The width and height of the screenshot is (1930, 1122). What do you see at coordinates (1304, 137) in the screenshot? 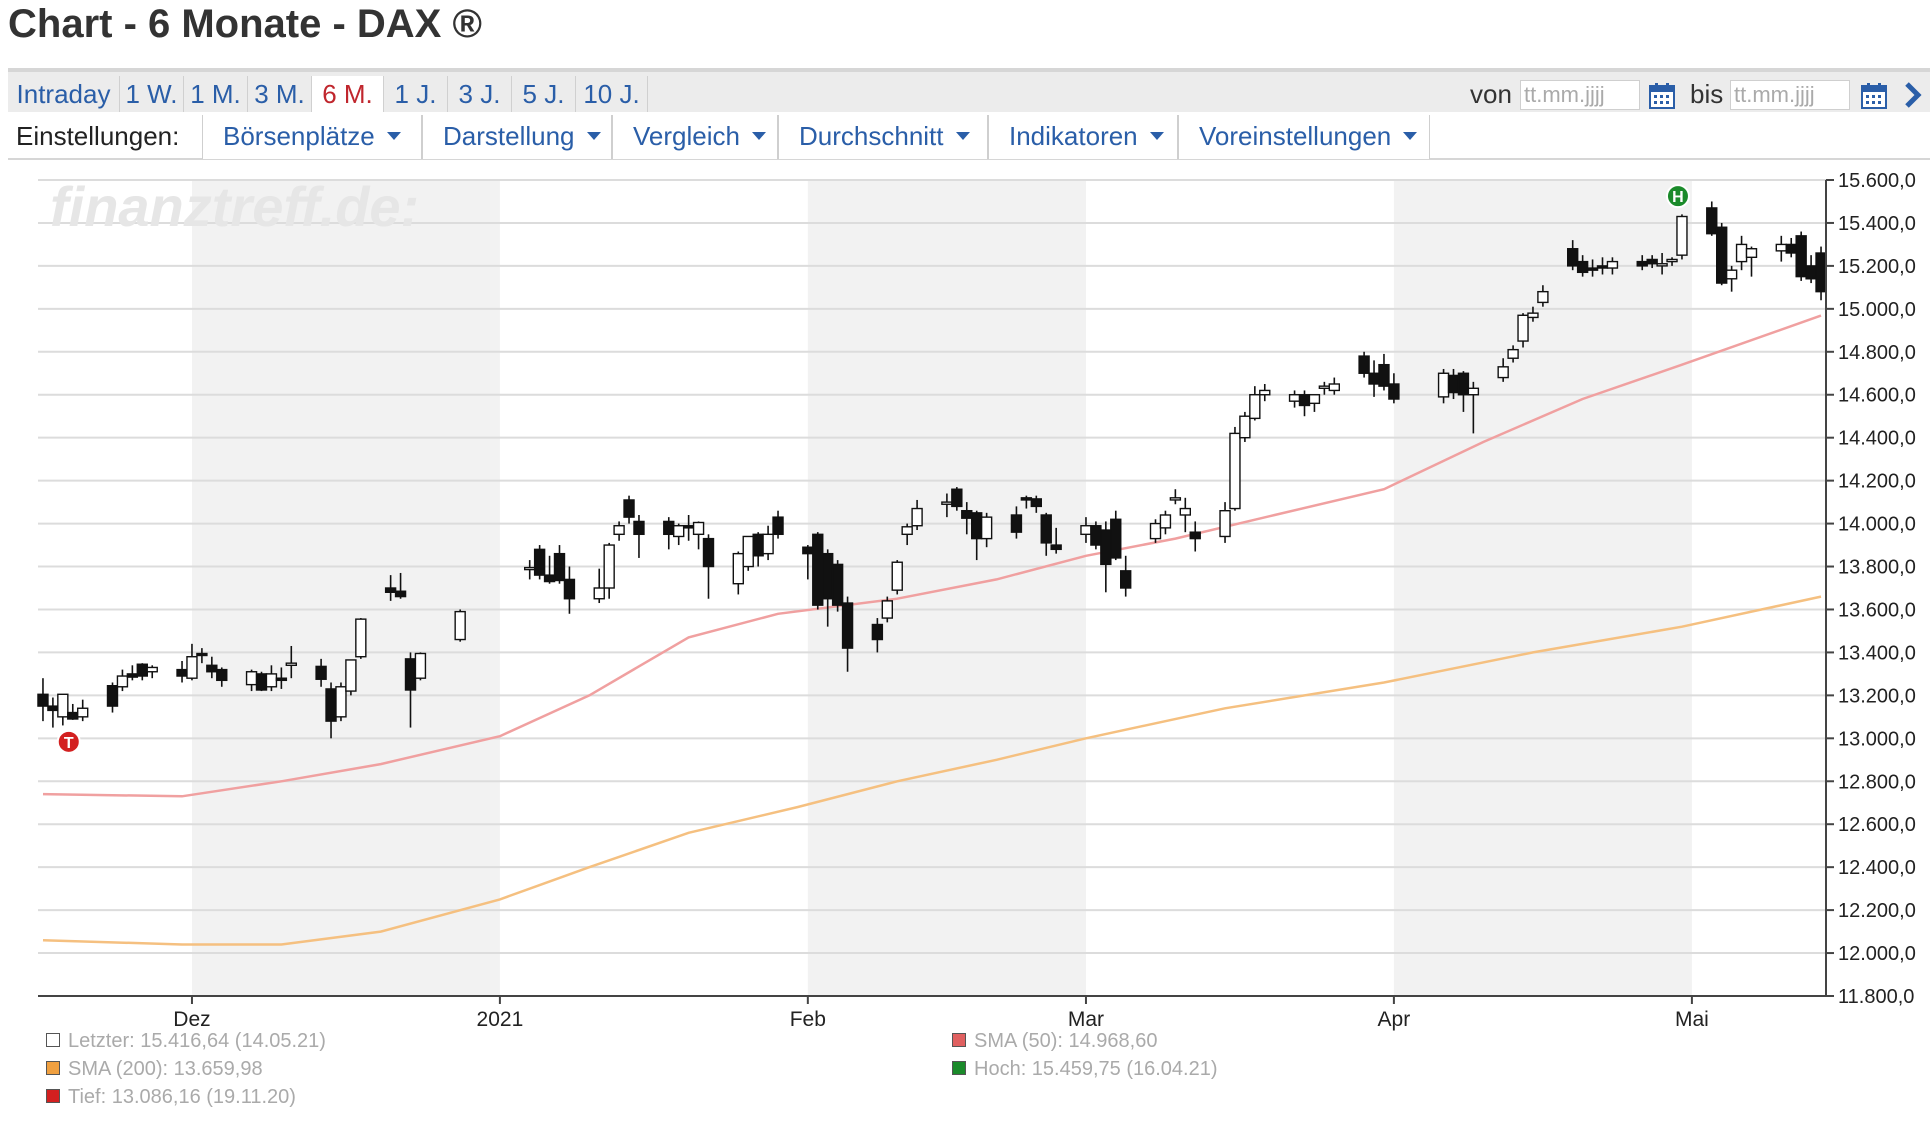
I see `menu-voreinstellungen: Voreinstellungen` at bounding box center [1304, 137].